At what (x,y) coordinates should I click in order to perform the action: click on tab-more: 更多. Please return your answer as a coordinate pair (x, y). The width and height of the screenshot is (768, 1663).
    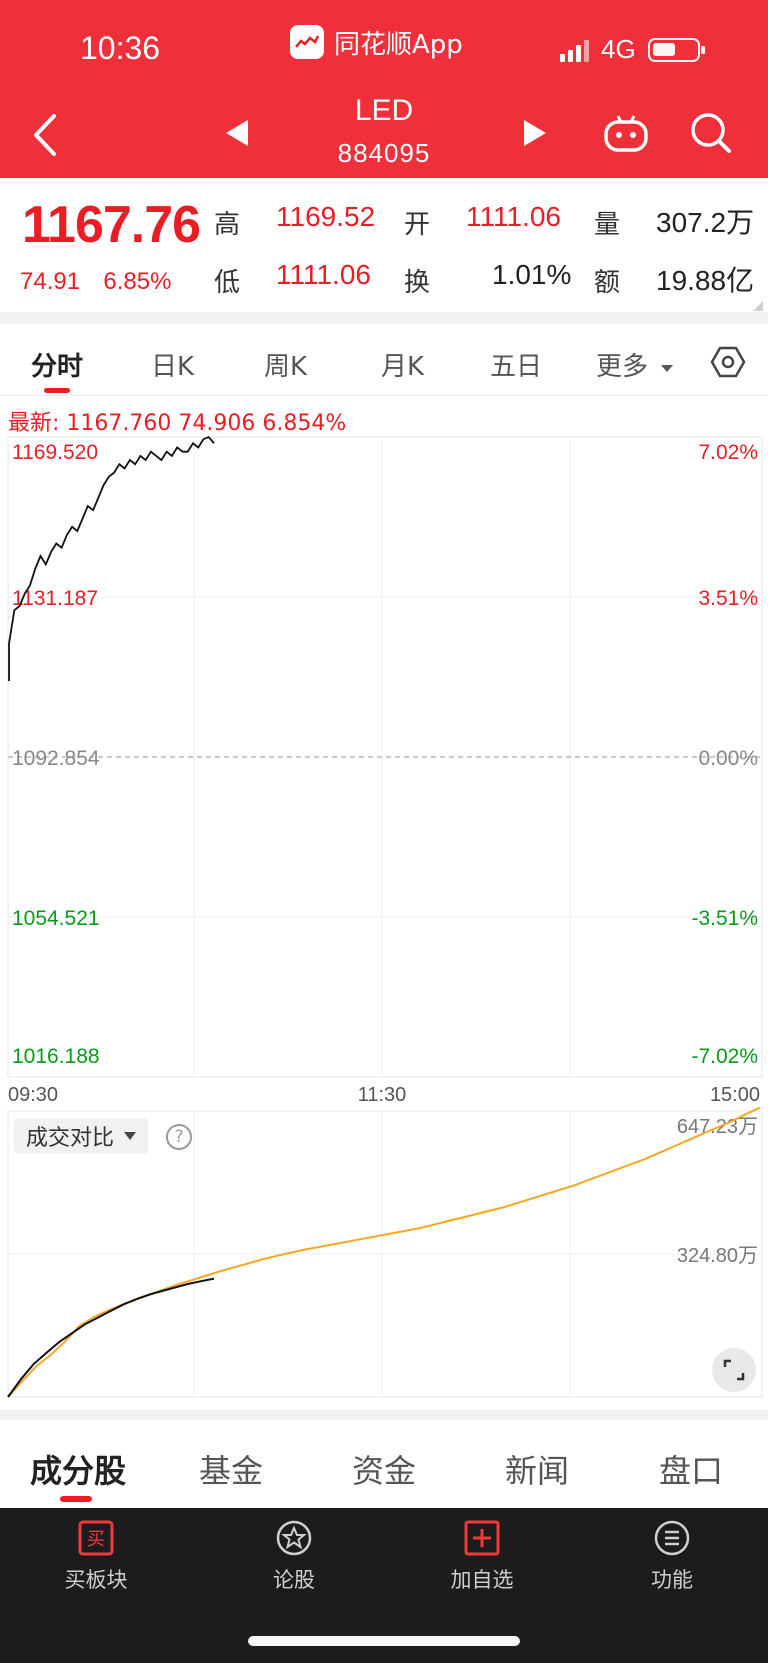
    Looking at the image, I should click on (635, 364).